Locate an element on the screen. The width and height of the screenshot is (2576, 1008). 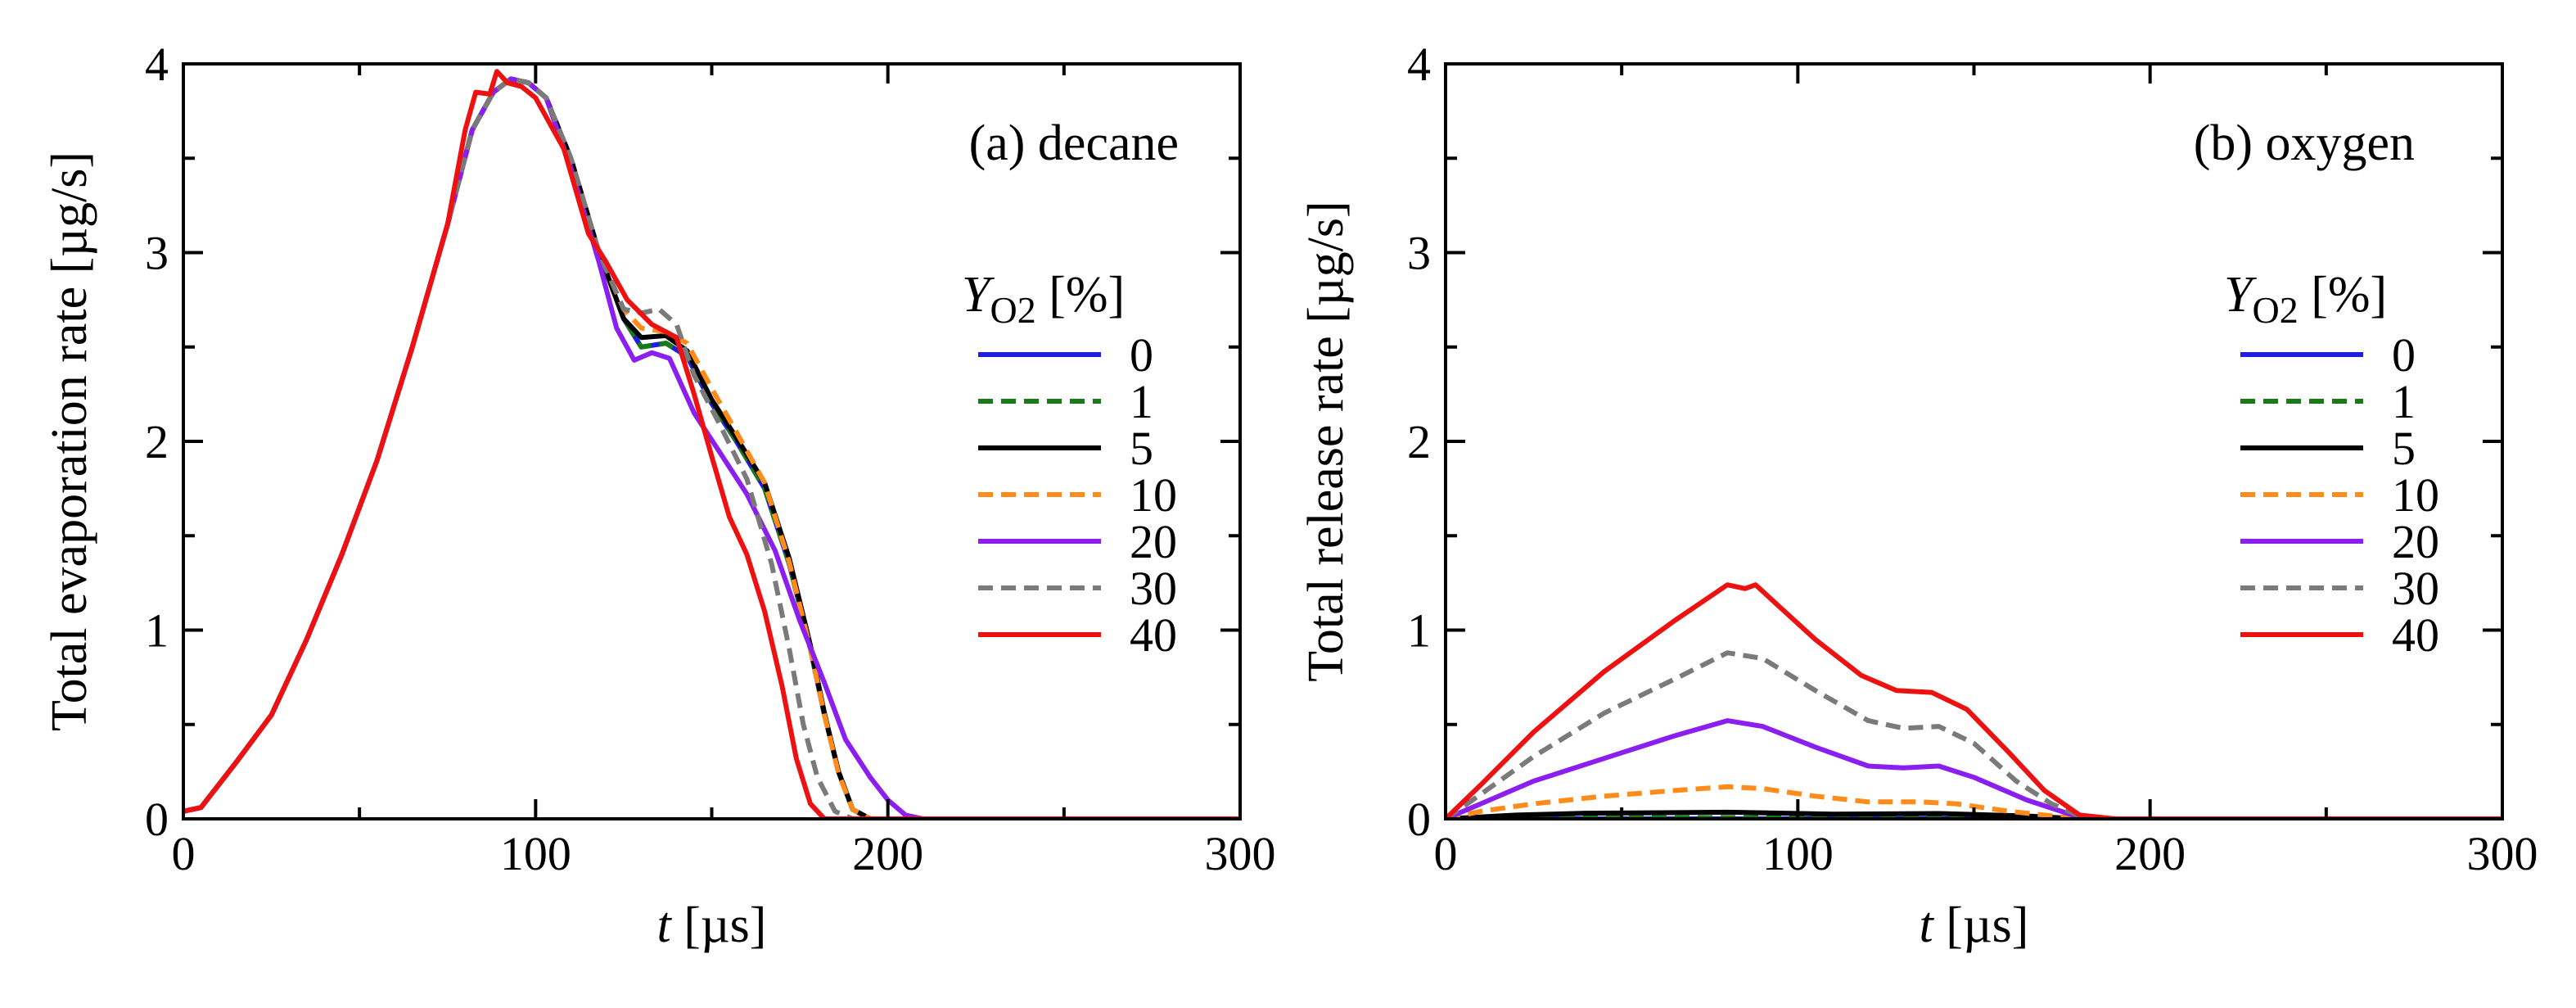
panel-label: (a) decane is located at coordinates (1074, 143).